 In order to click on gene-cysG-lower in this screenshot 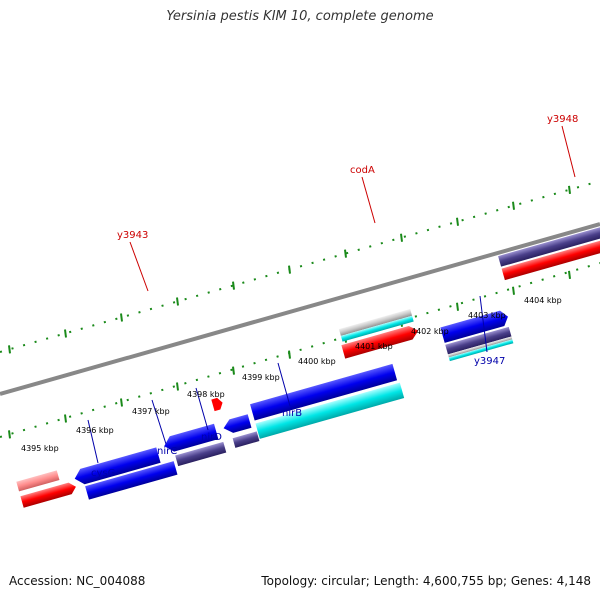, I will do `click(131, 480)`.